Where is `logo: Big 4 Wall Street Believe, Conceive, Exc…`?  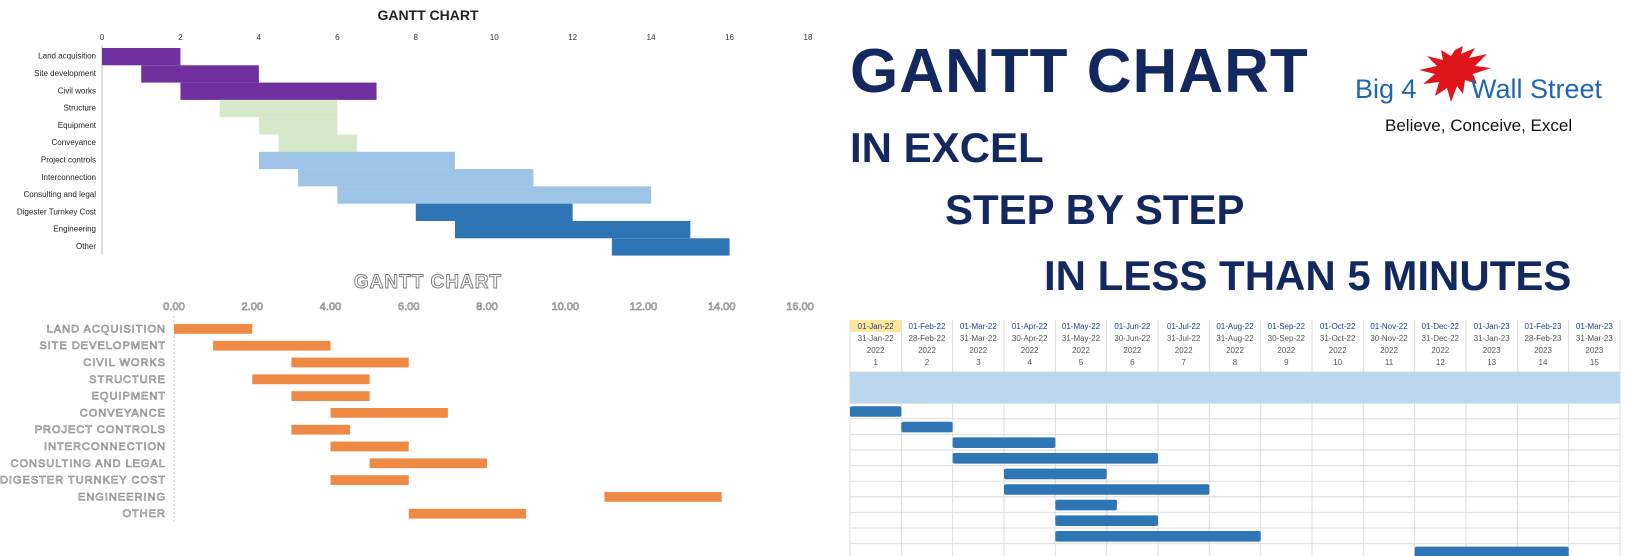
logo: Big 4 Wall Street Believe, Conceive, Exc… is located at coordinates (1485, 94).